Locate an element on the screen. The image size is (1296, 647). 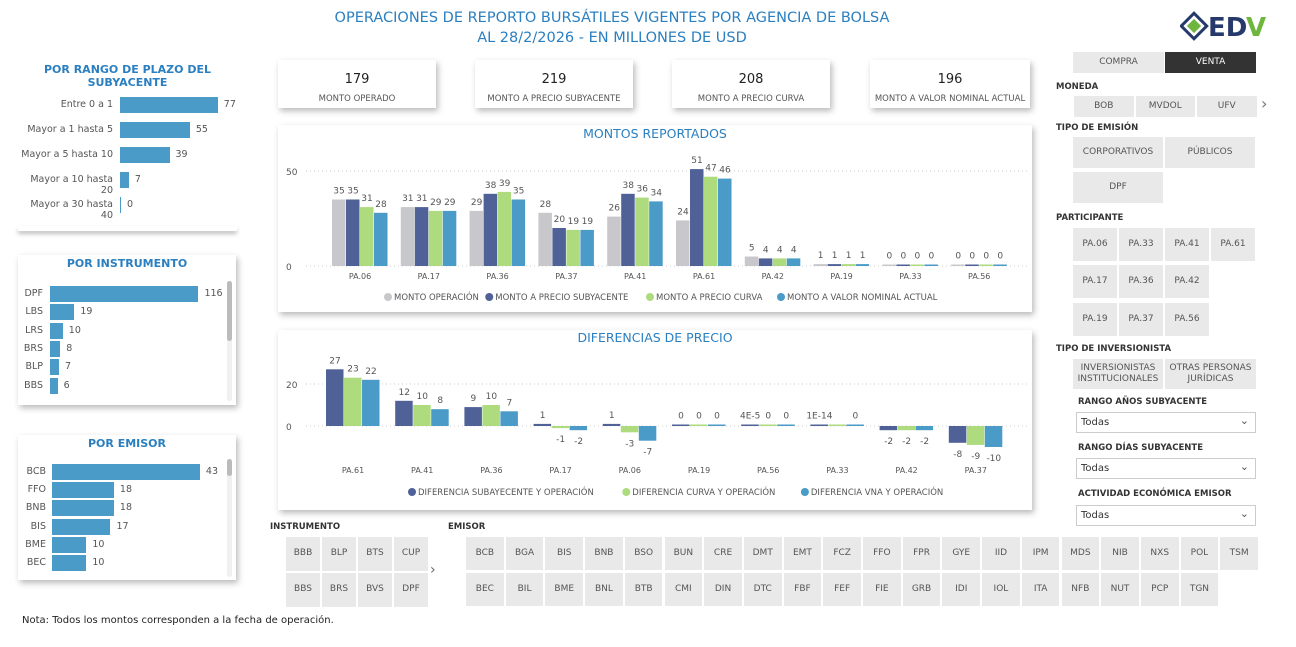
instrumento-button-dpf: DPF is located at coordinates (411, 590).